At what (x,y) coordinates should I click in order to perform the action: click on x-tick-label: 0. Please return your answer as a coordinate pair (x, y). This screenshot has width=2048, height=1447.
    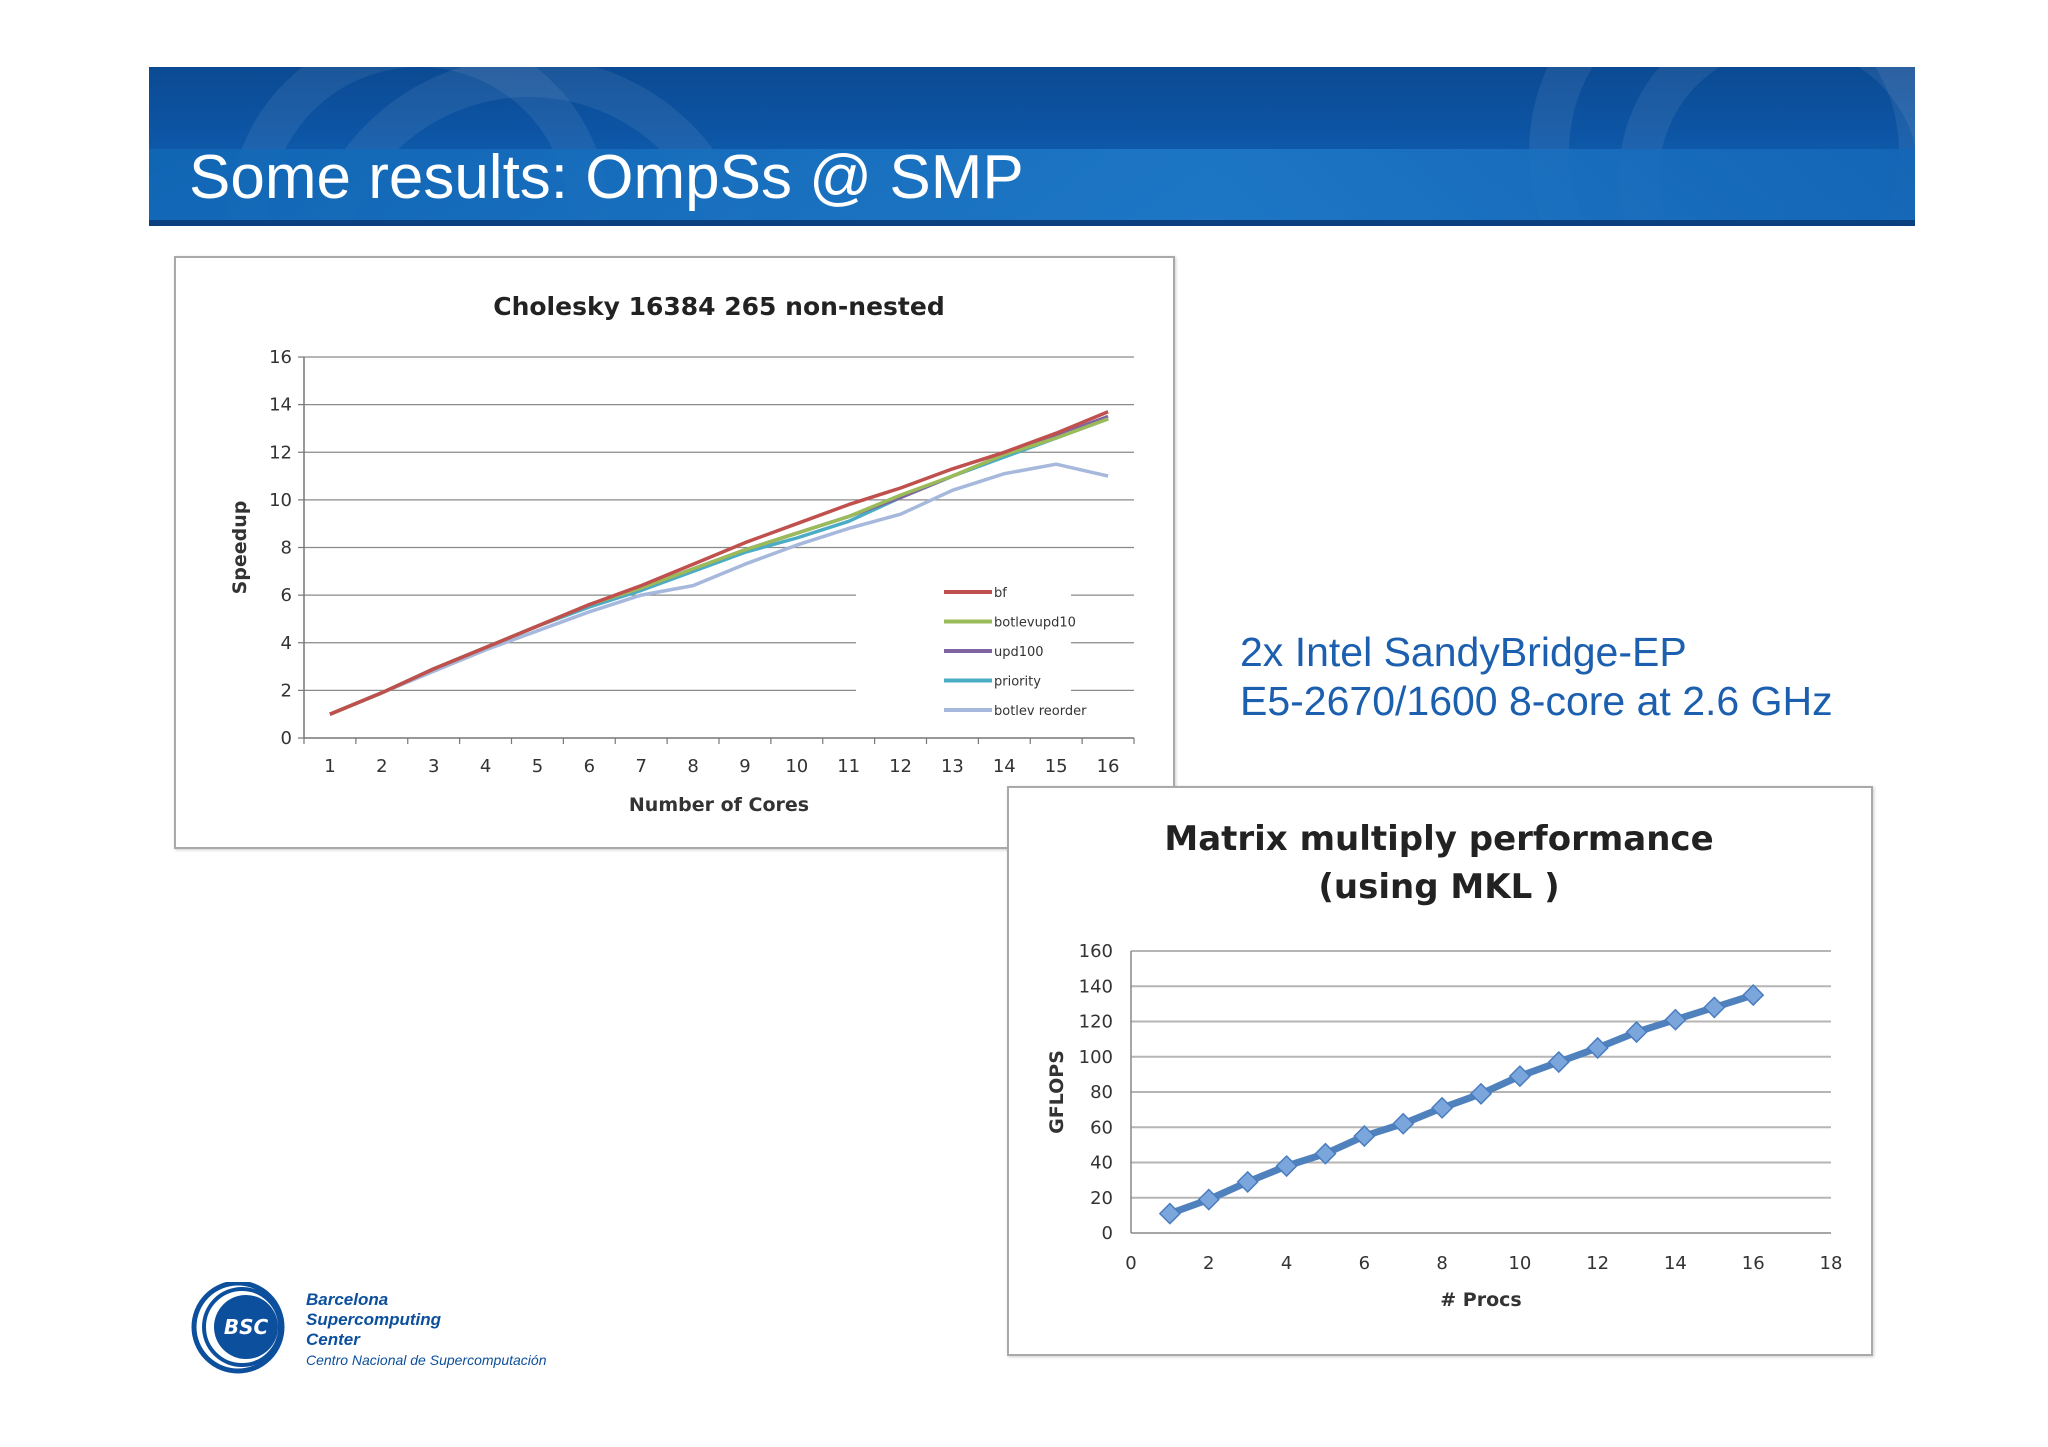
    Looking at the image, I should click on (1130, 1263).